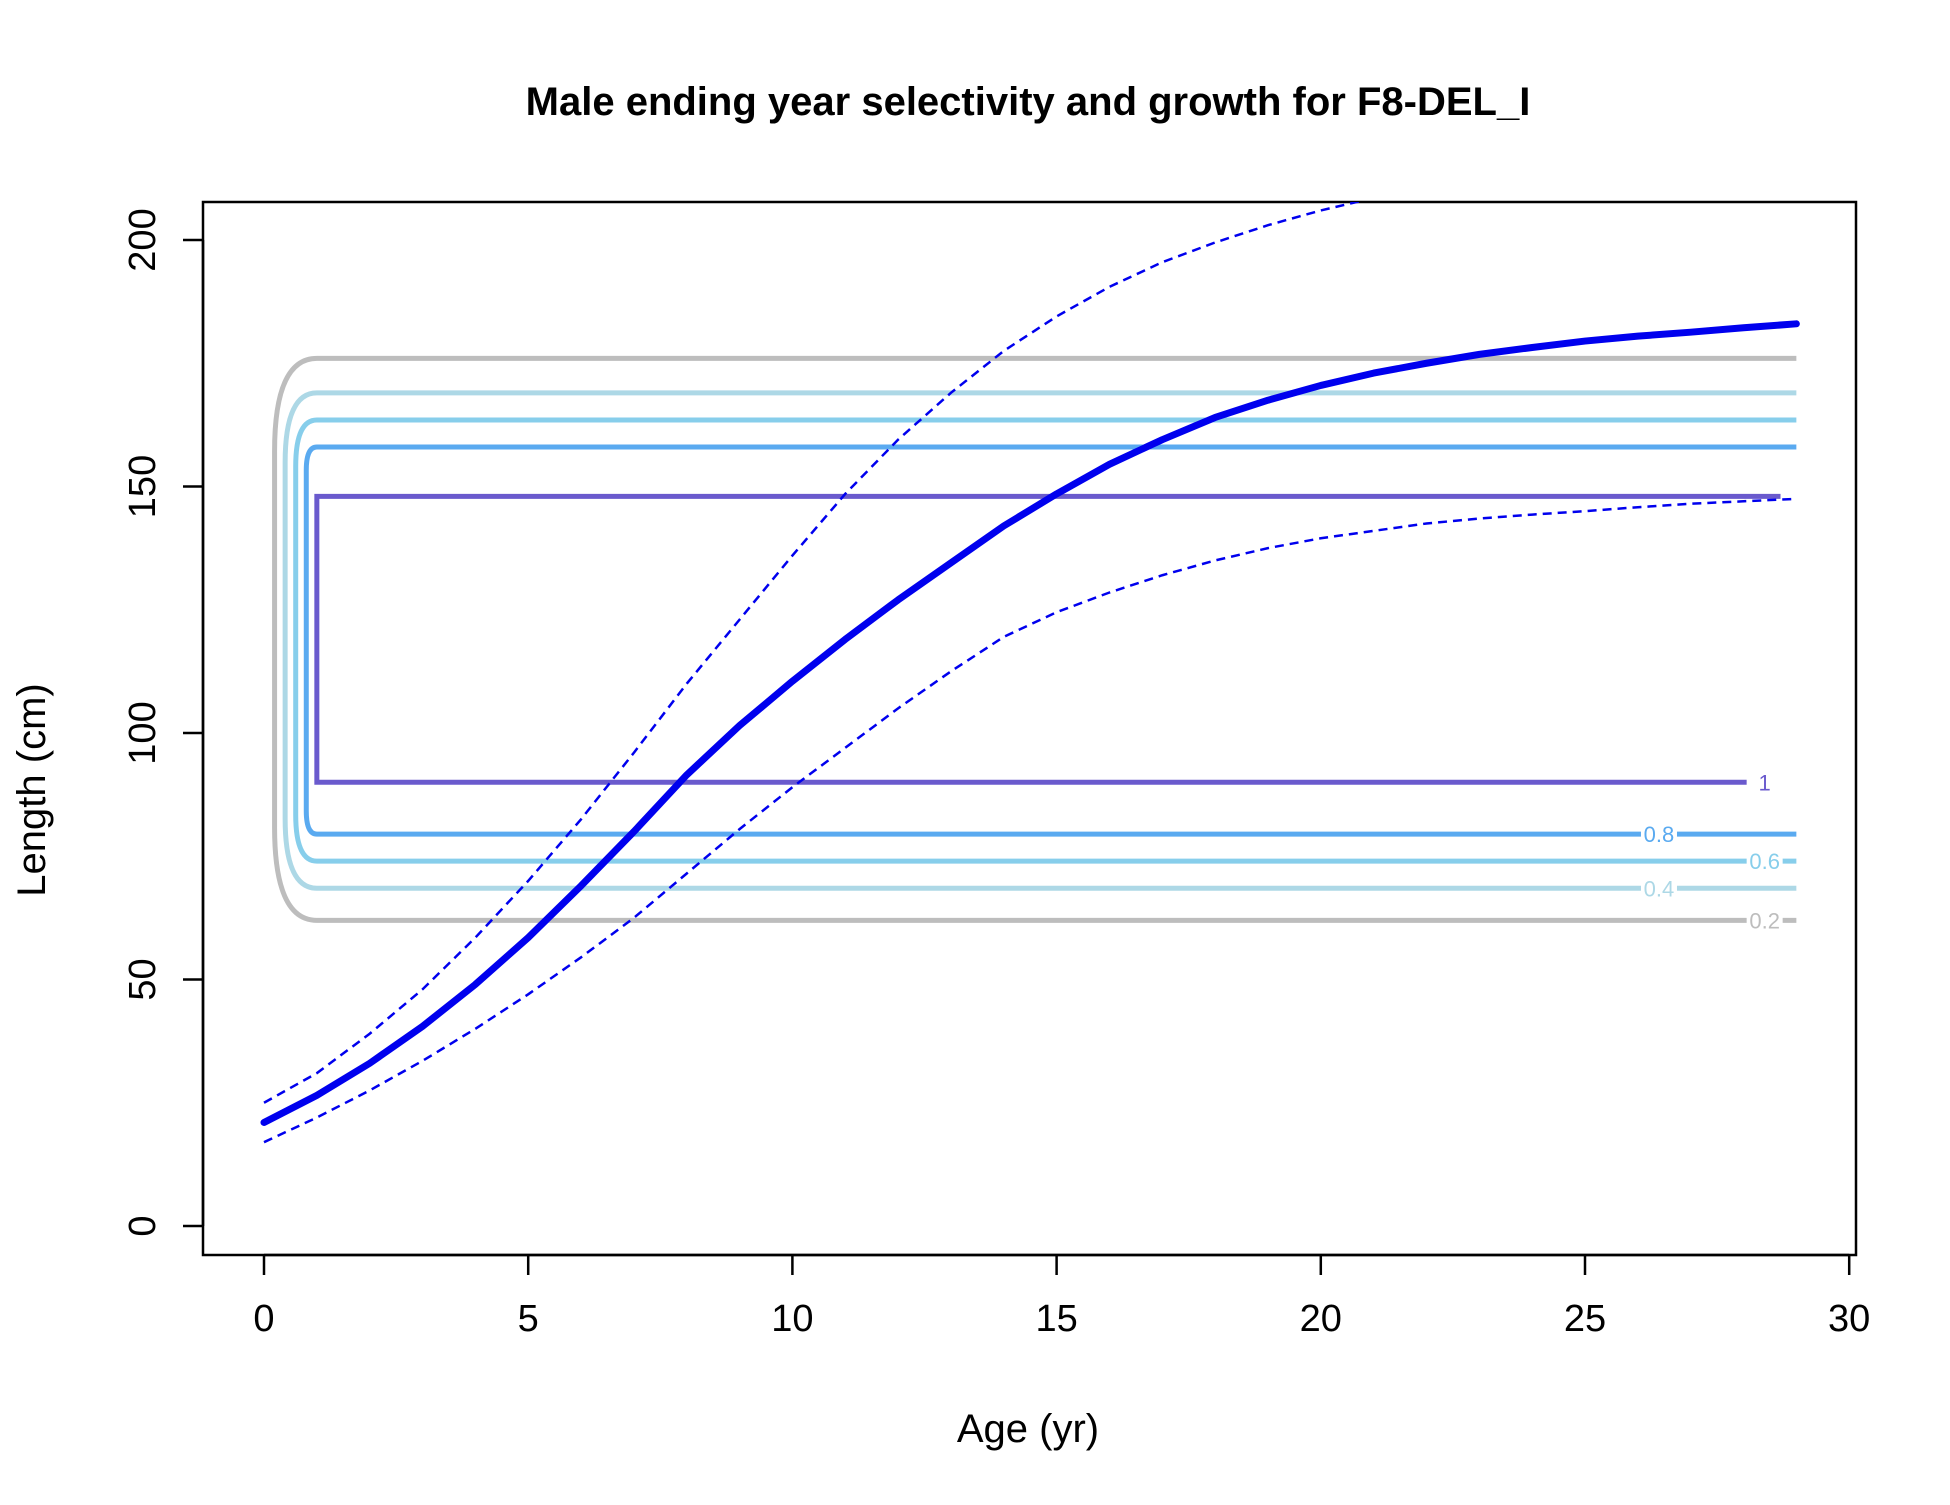  What do you see at coordinates (143, 239) in the screenshot?
I see `y-tick-label: 200` at bounding box center [143, 239].